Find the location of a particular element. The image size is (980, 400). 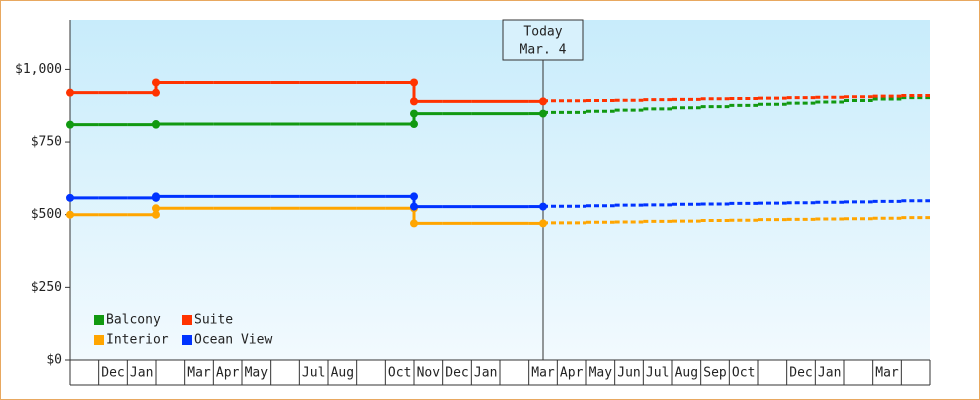

x-tick-label: Sep is located at coordinates (715, 373).